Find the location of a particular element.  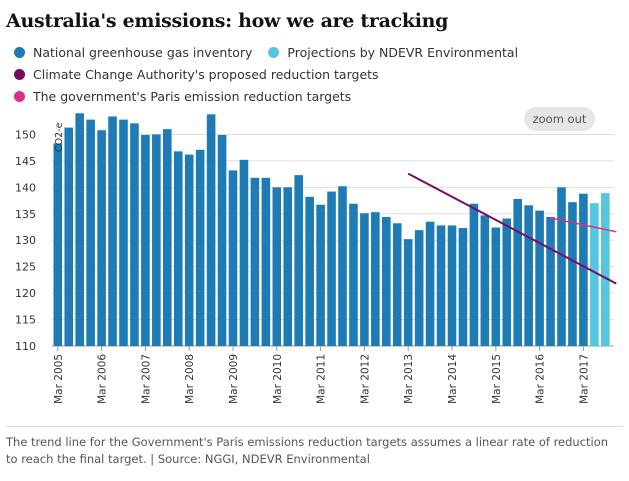

y-tick-label: 120 is located at coordinates (25, 293).